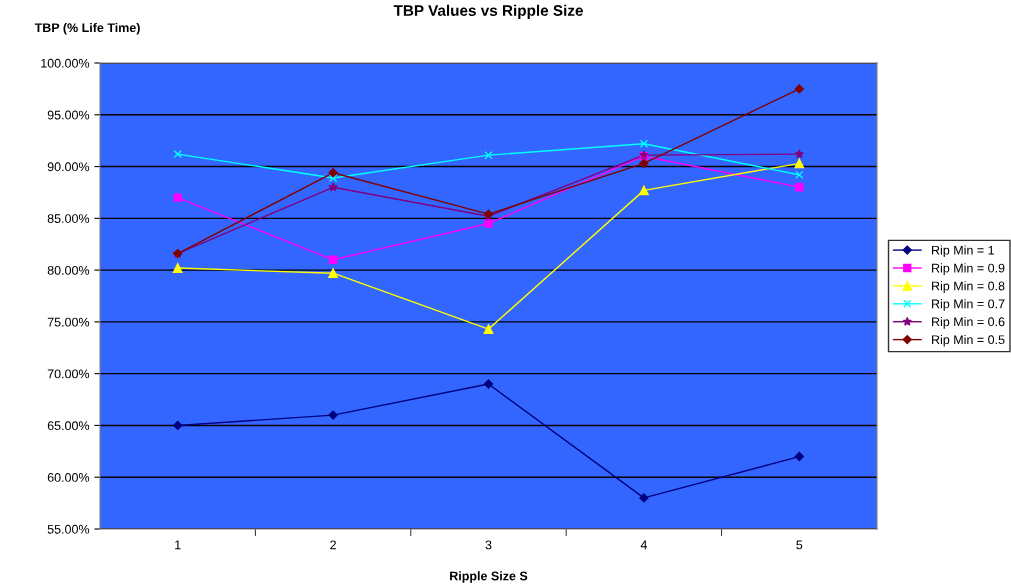 The height and width of the screenshot is (587, 1011). Describe the element at coordinates (968, 287) in the screenshot. I see `legend-label: Rip Min = 0.8` at that location.